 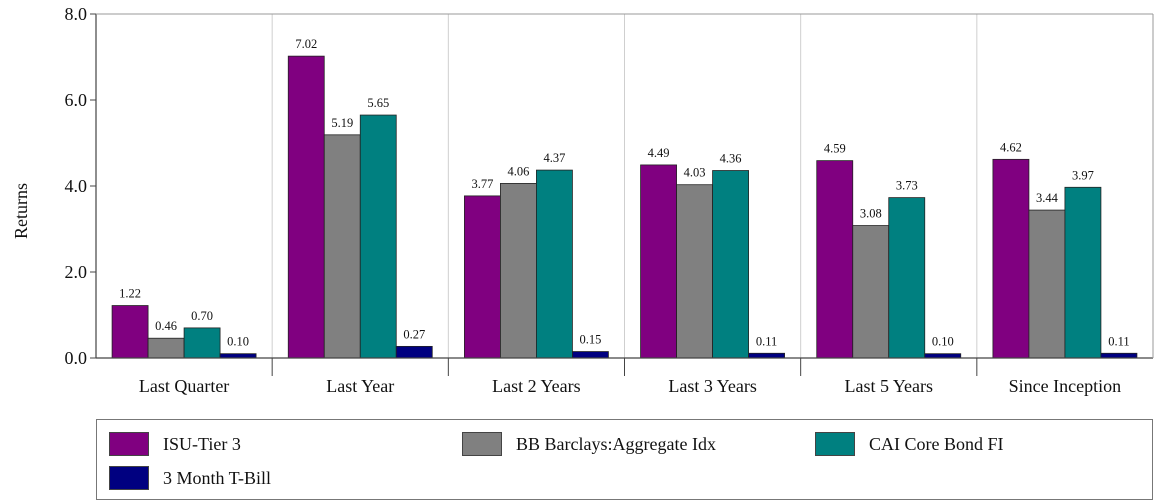 What do you see at coordinates (306, 44) in the screenshot?
I see `bar-value-label: 7.02` at bounding box center [306, 44].